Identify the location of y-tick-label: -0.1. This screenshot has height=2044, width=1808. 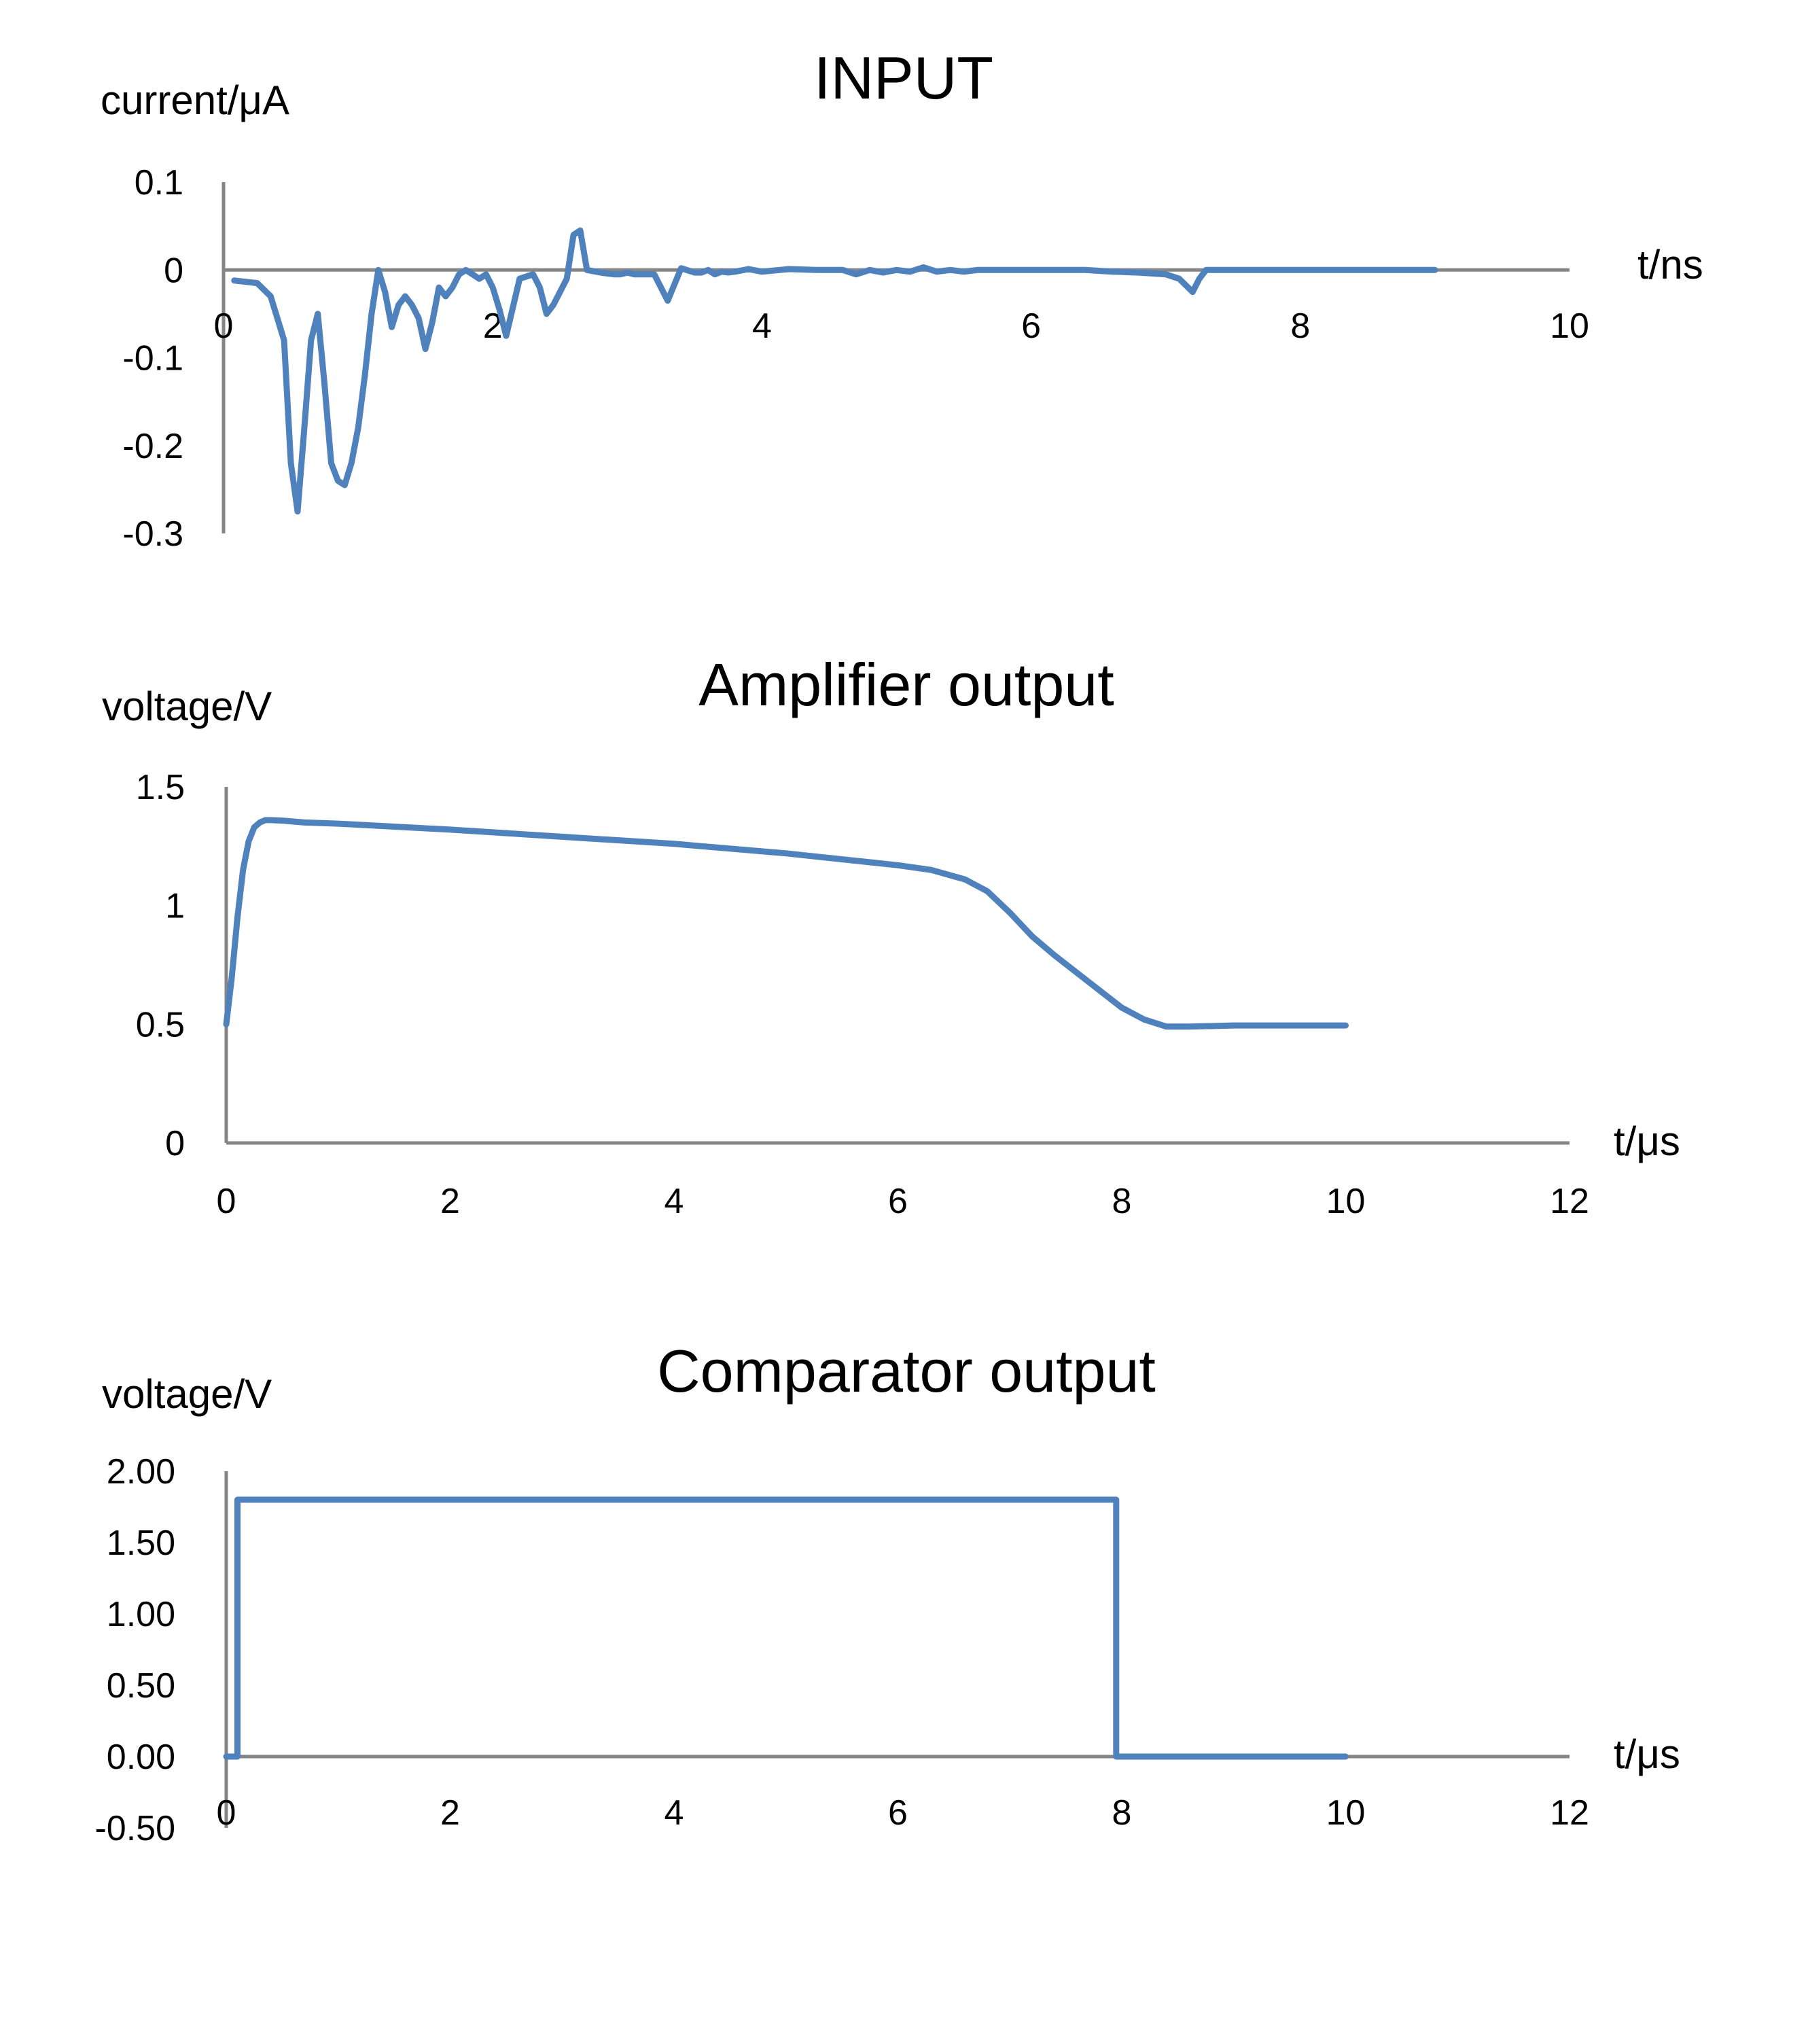
(152, 358).